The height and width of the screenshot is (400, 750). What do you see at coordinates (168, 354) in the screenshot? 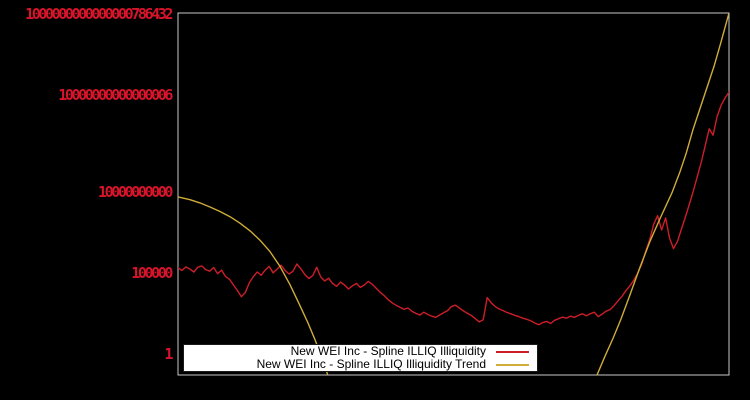
I see `y-tick-label: 1` at bounding box center [168, 354].